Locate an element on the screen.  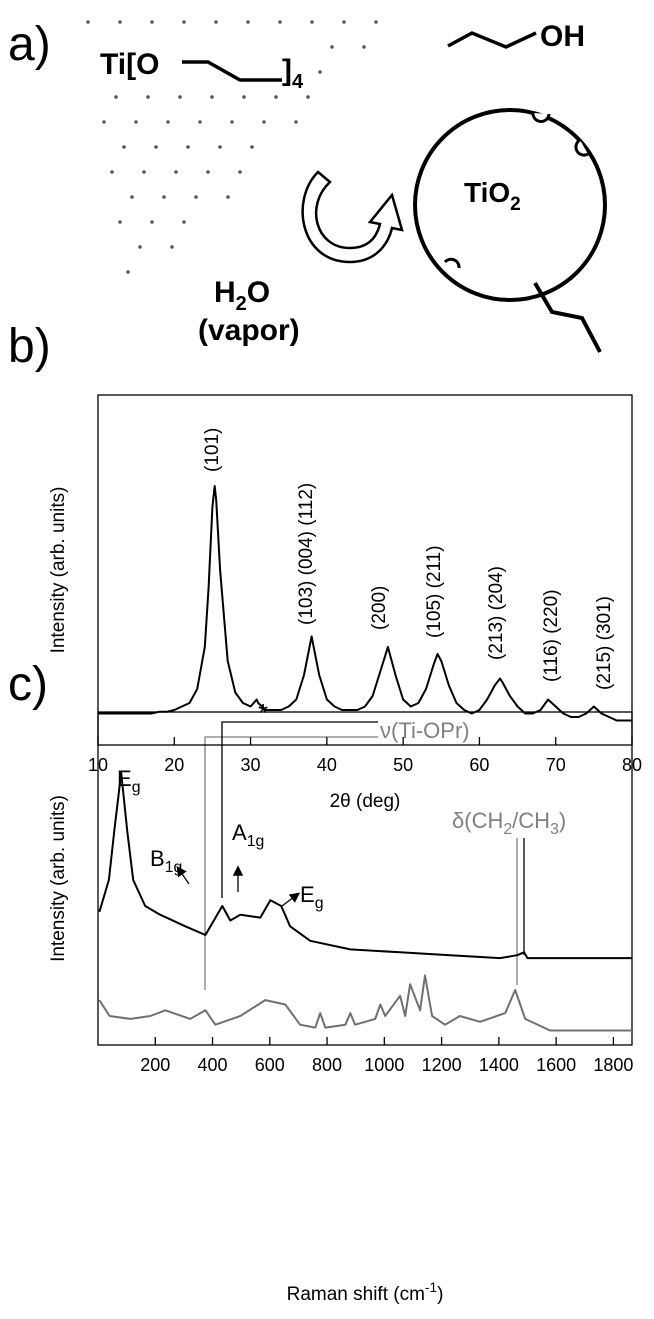
x-axis-label-part: Raman shift (cm is located at coordinates (356, 1294).